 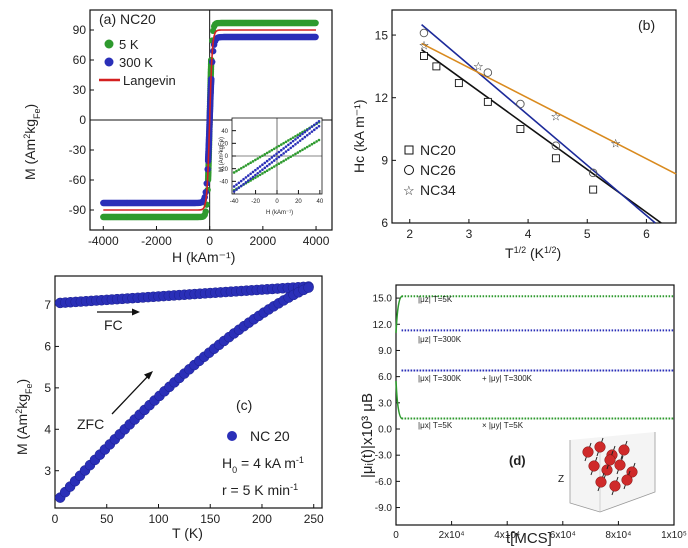 What do you see at coordinates (607, 472) in the screenshot?
I see `panel-d-inset-3d: Z` at bounding box center [607, 472].